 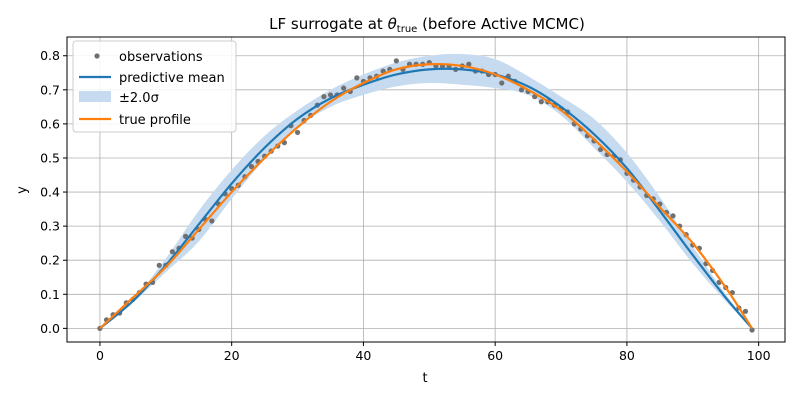 What do you see at coordinates (50, 328) in the screenshot?
I see `y-tick-label: 0.0` at bounding box center [50, 328].